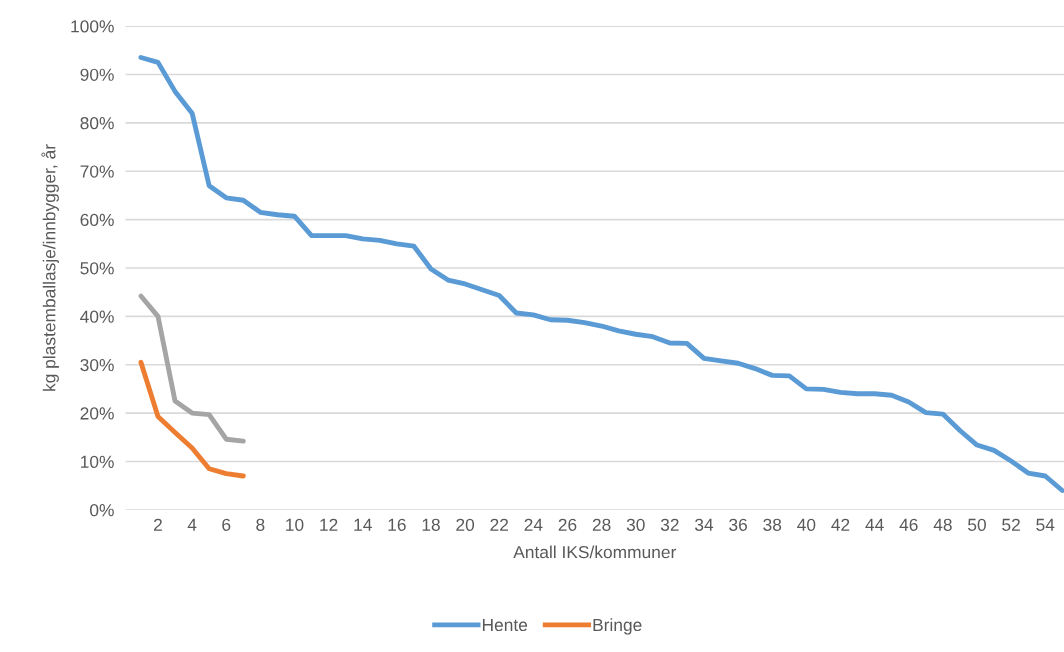 The image size is (1064, 652). Describe the element at coordinates (567, 524) in the screenshot. I see `x-tick-label: 26` at that location.